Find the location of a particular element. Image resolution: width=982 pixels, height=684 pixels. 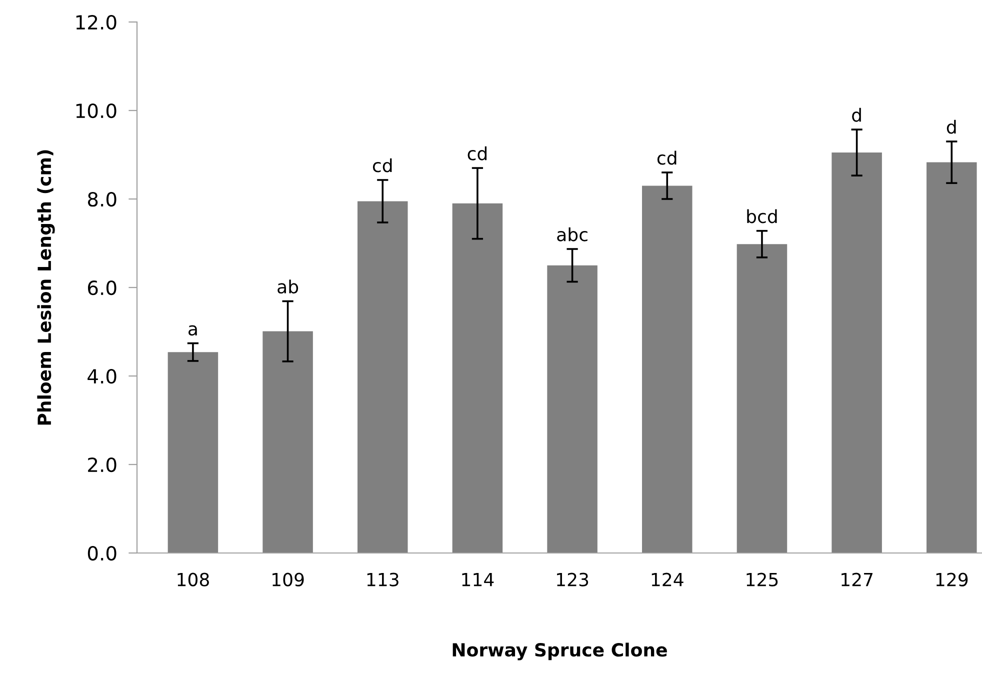

x-tick-label: 123 is located at coordinates (572, 579).